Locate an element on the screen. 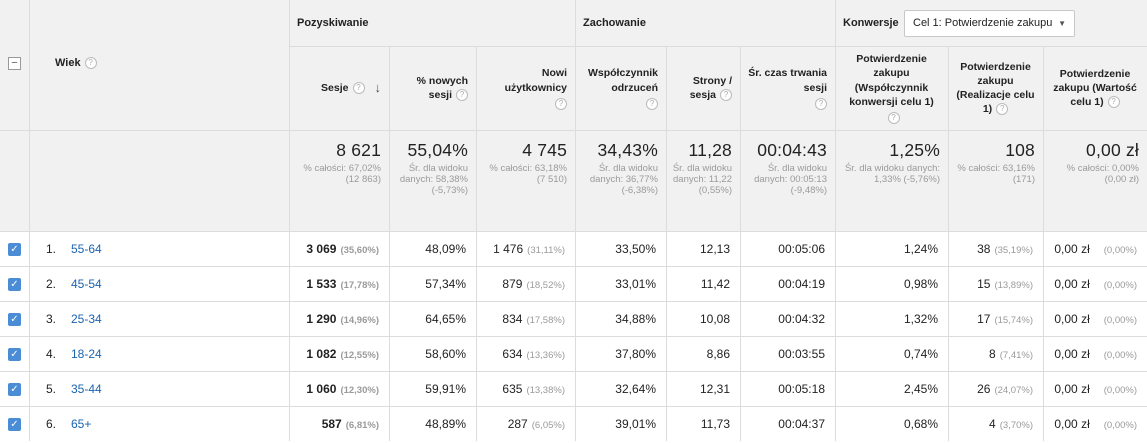 This screenshot has width=1147, height=443. age-link: 45-54 is located at coordinates (86, 284).